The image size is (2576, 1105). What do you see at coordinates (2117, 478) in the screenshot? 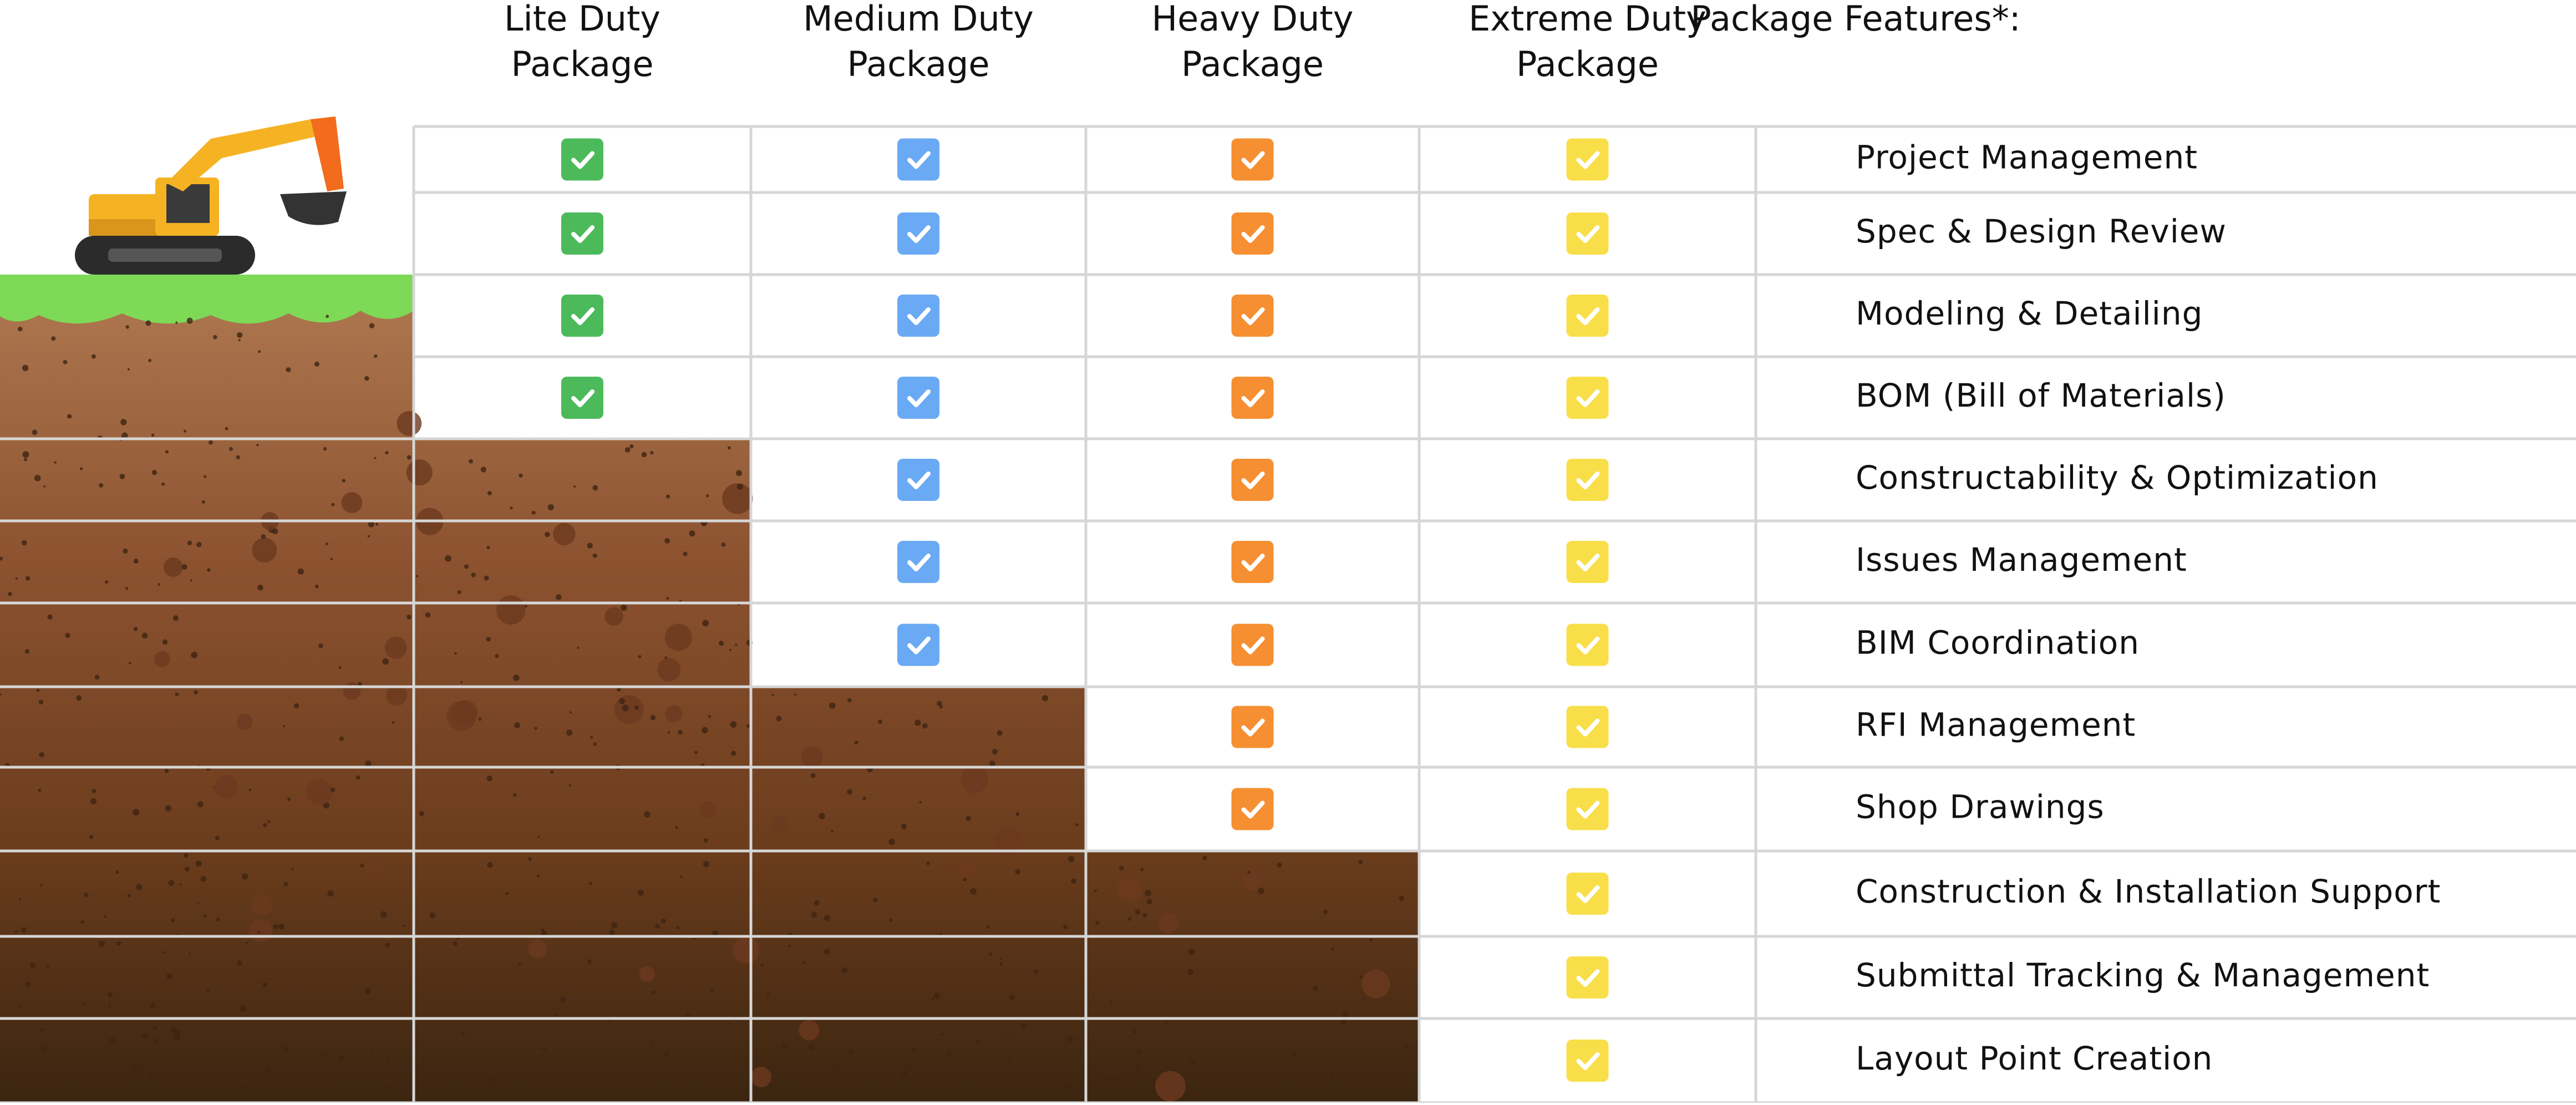
I see `feature-label: Constructability & Optimization` at bounding box center [2117, 478].